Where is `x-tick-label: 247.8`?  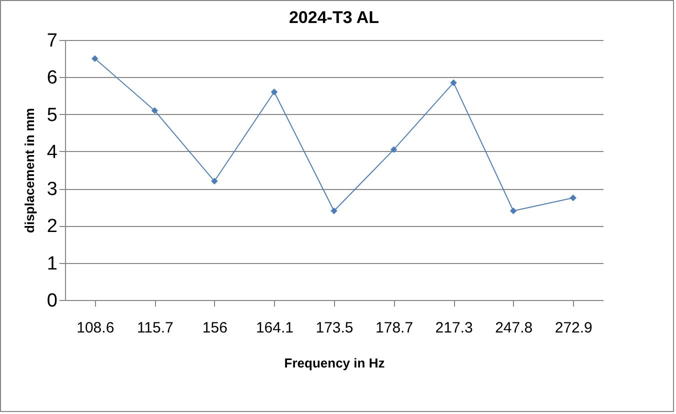 x-tick-label: 247.8 is located at coordinates (514, 328).